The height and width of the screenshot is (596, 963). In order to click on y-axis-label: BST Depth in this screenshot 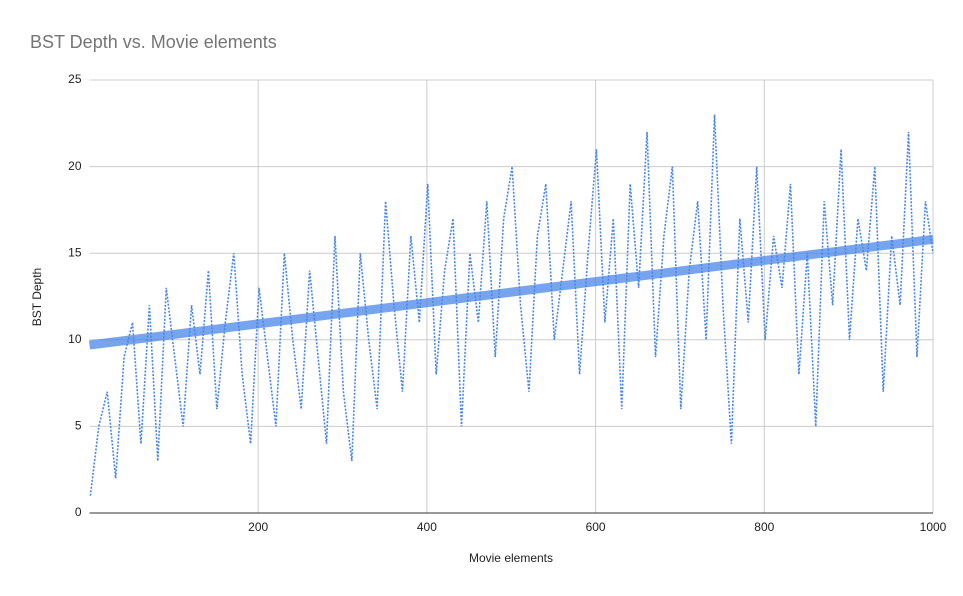, I will do `click(37, 297)`.